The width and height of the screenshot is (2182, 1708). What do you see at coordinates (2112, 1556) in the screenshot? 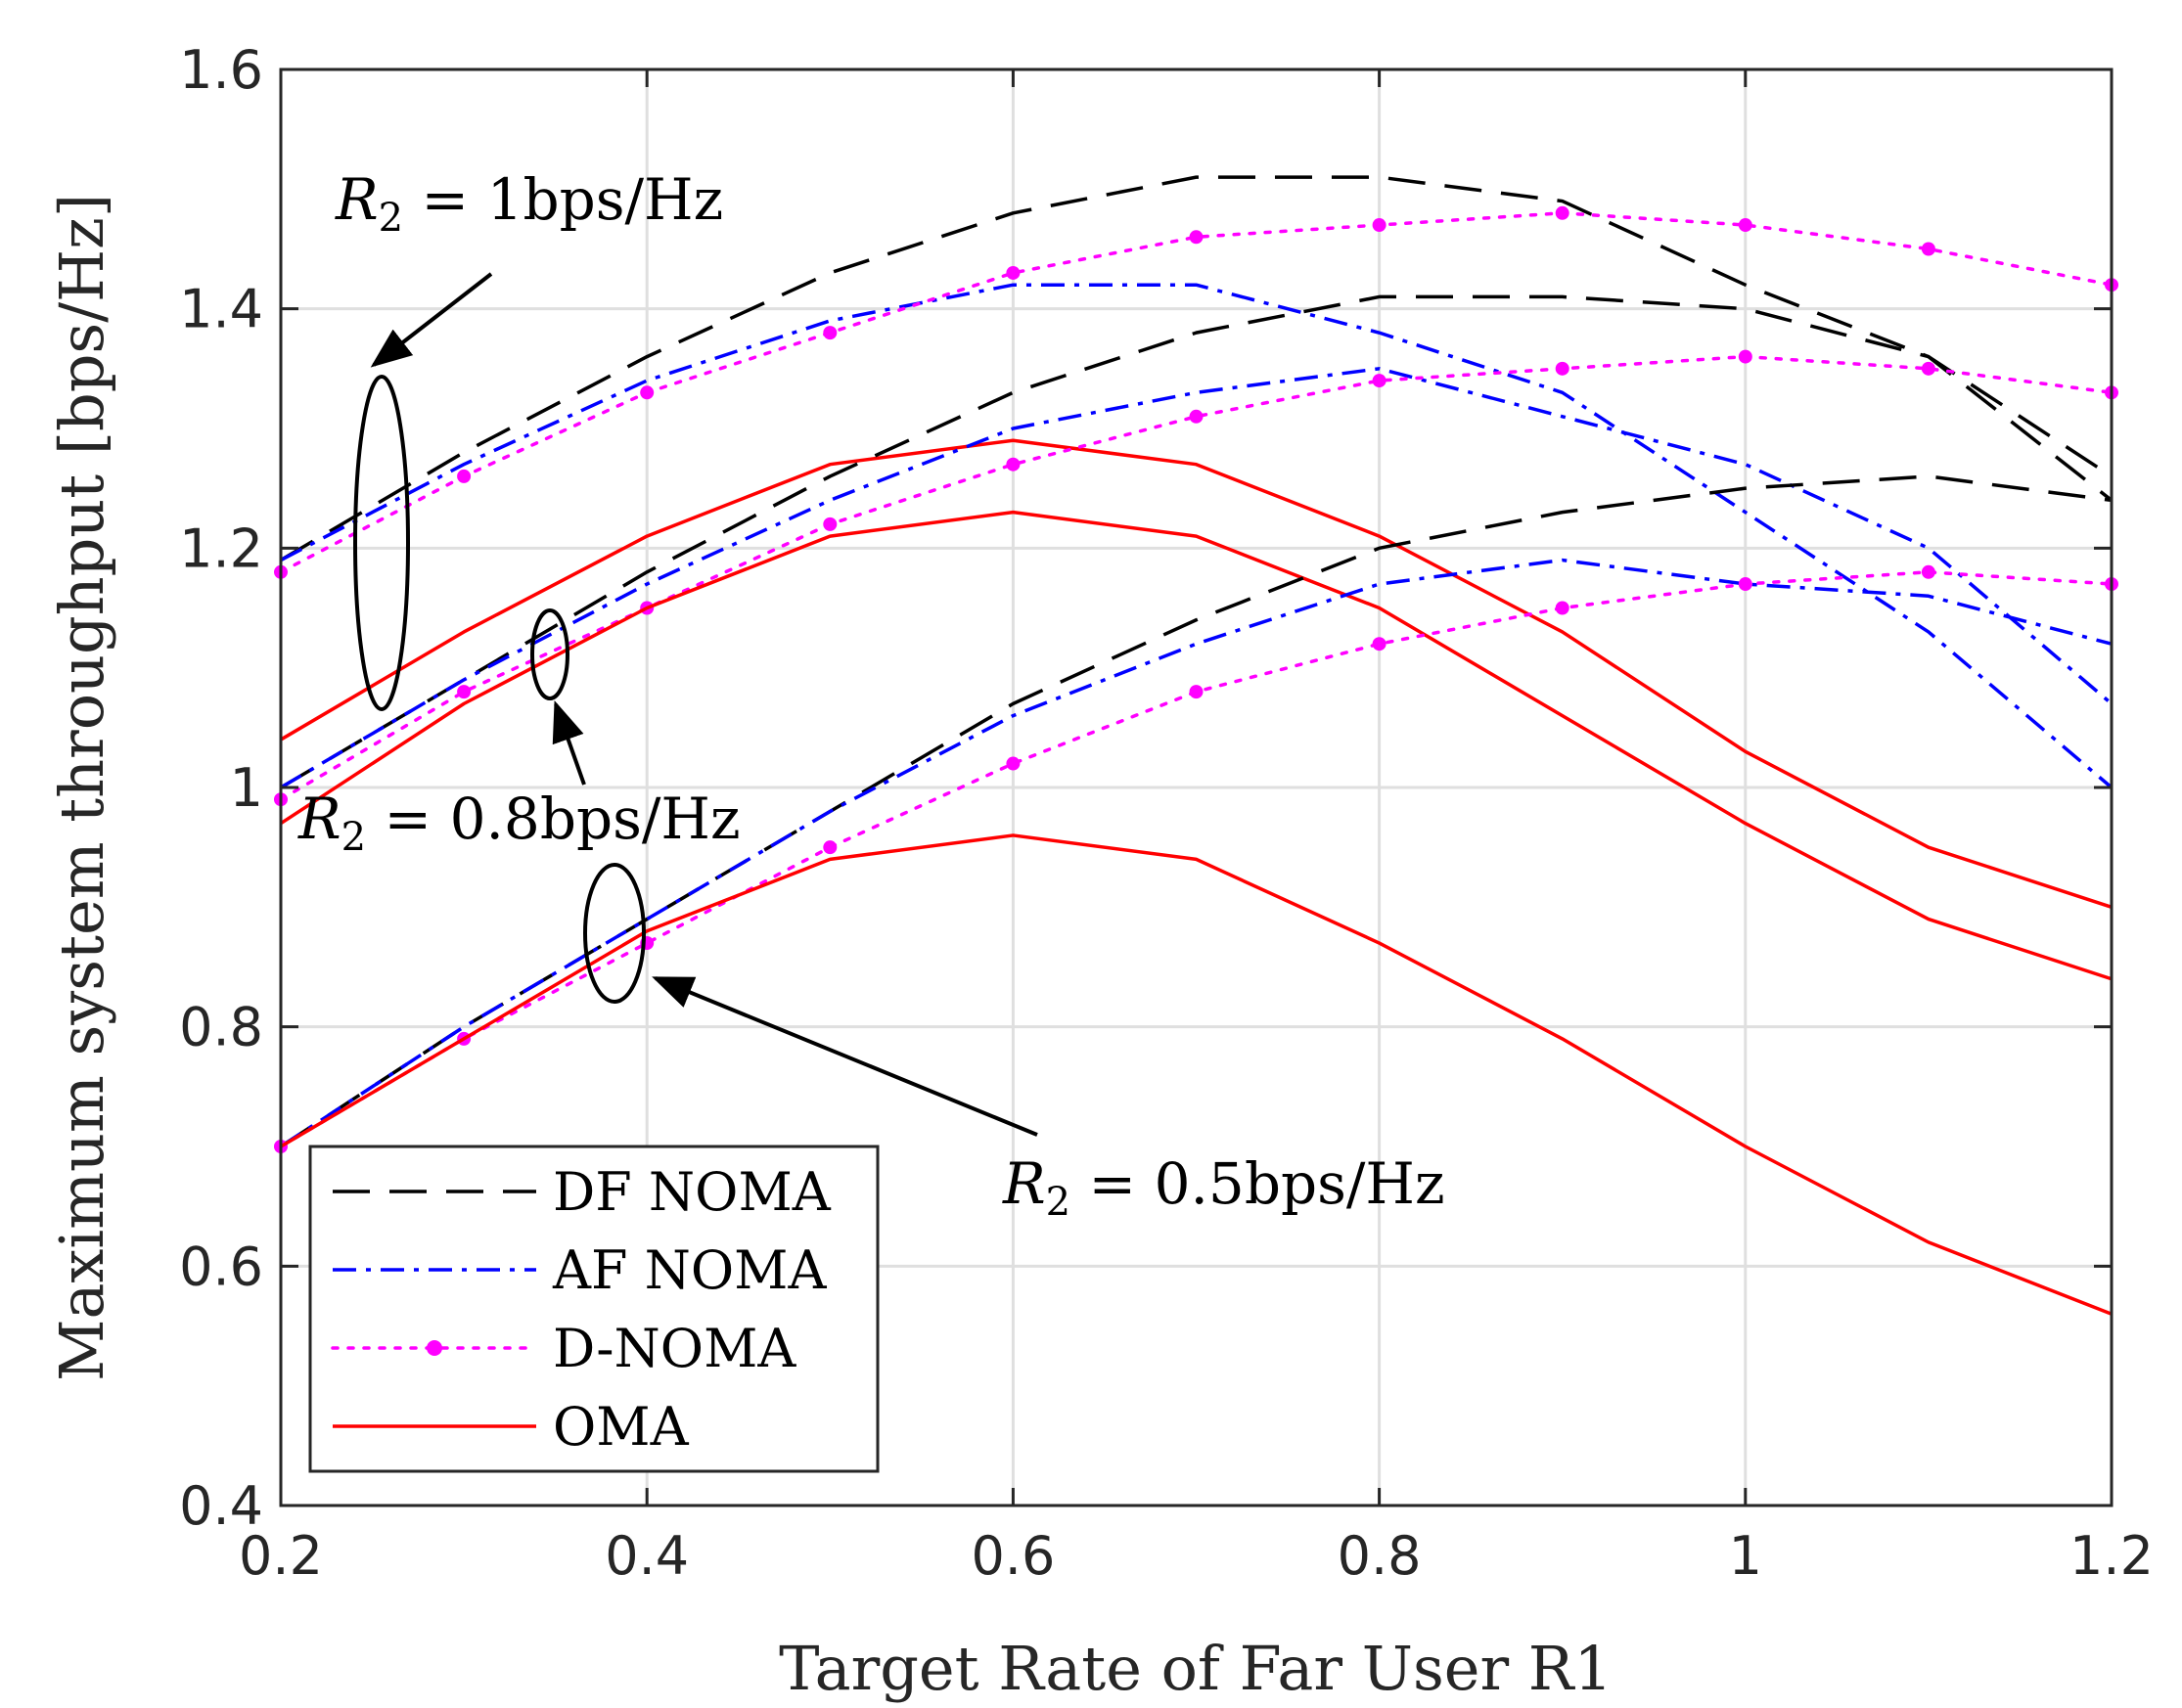
I see `x-tick-label: 1.2` at bounding box center [2112, 1556].